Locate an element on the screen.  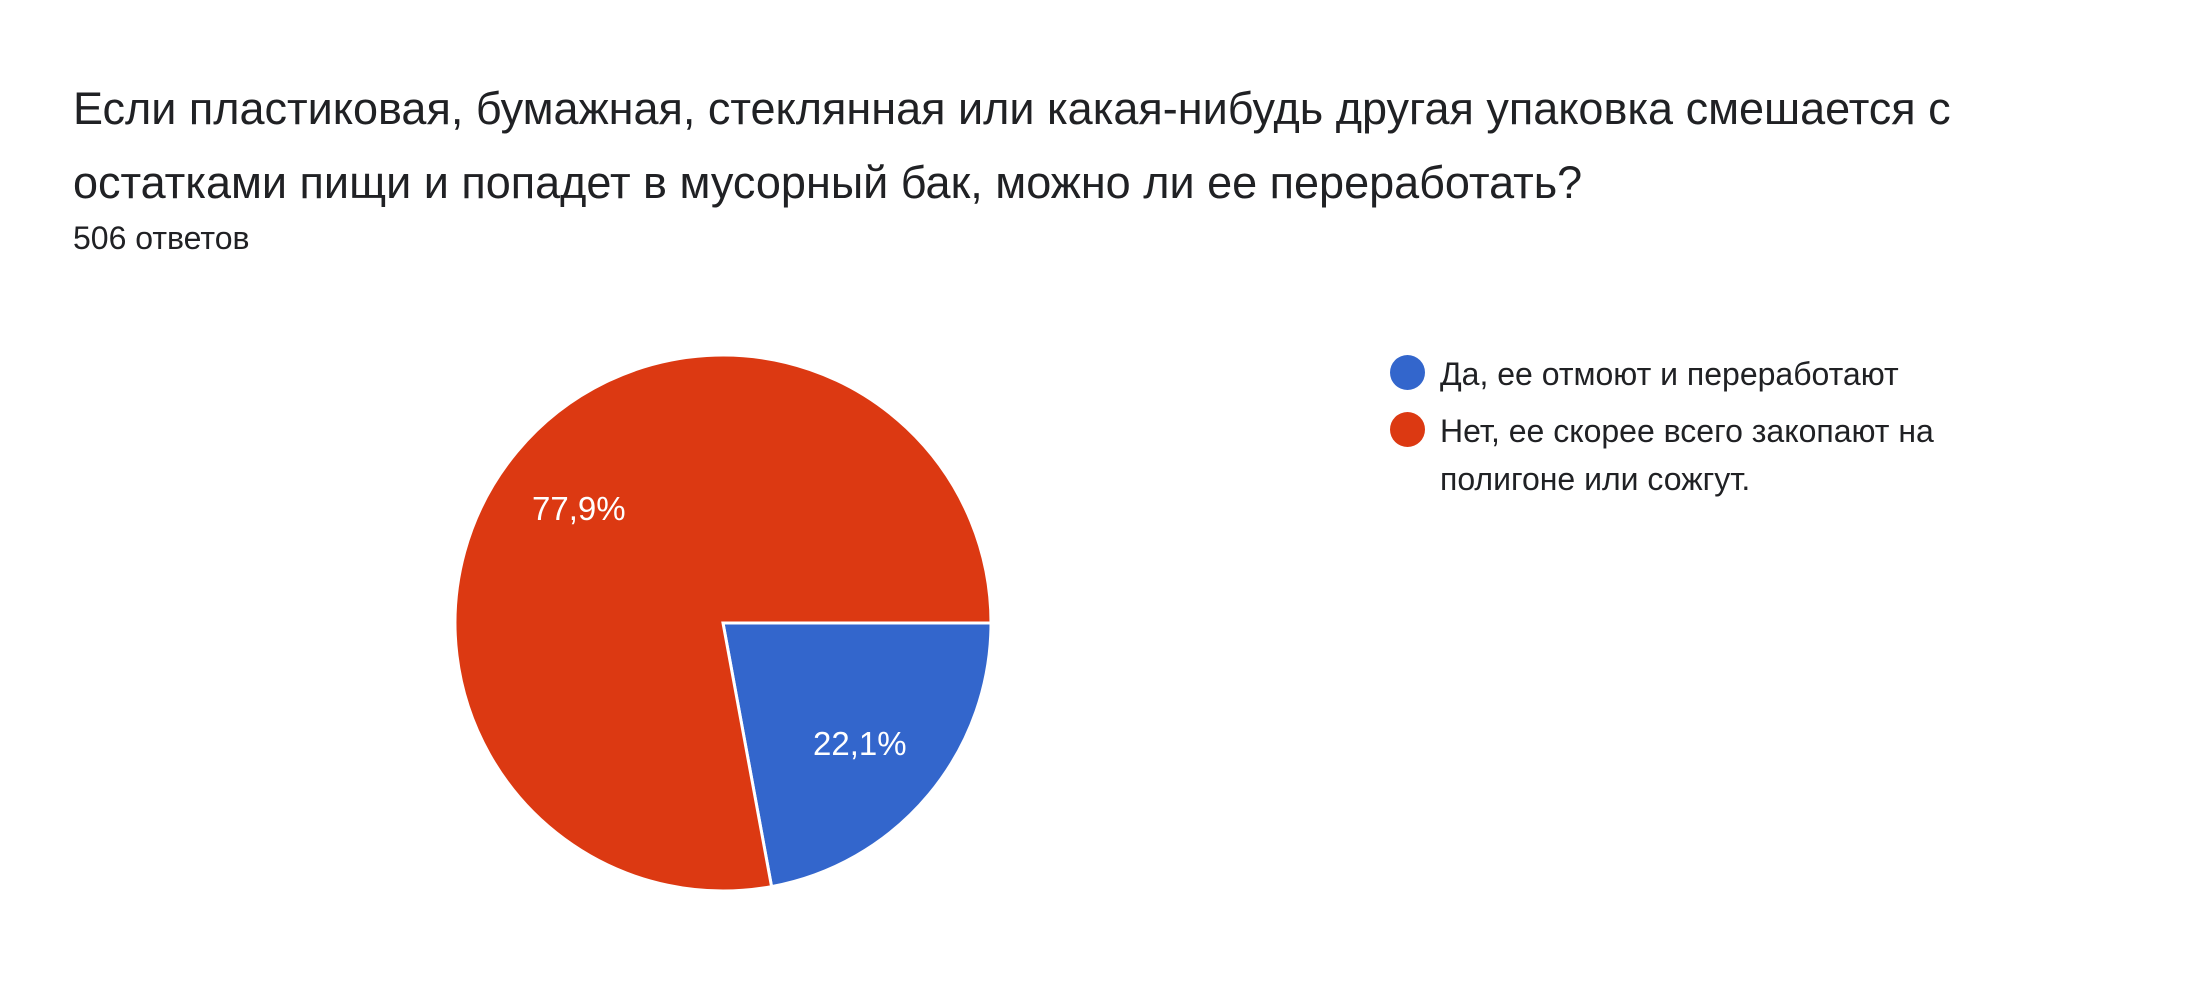
slice-label-no: 77,9% is located at coordinates (579, 508).